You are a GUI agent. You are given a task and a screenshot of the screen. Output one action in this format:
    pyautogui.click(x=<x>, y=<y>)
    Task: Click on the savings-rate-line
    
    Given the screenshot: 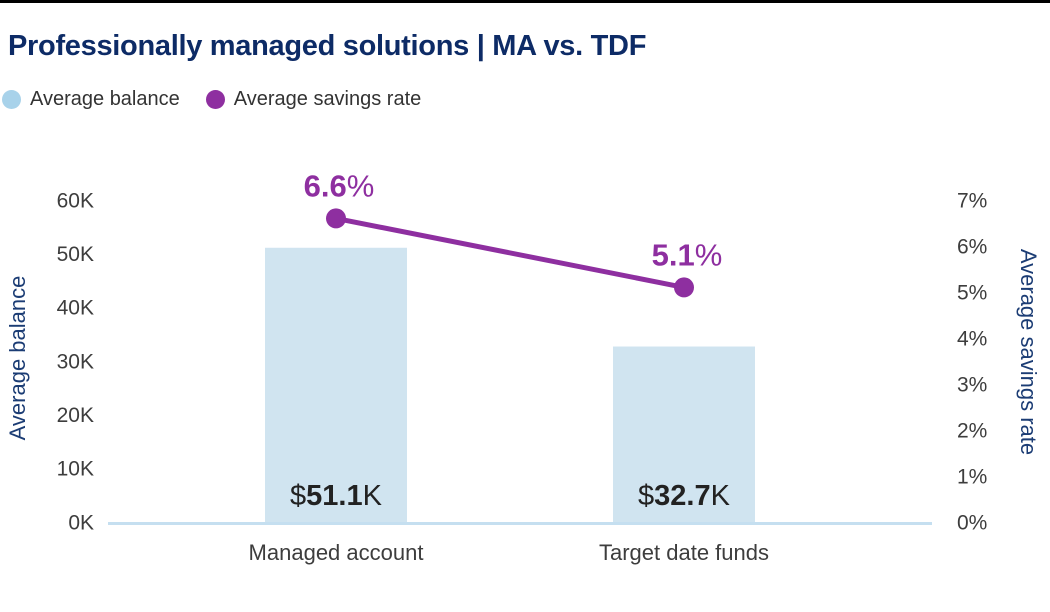 What is the action you would take?
    pyautogui.click(x=510, y=252)
    